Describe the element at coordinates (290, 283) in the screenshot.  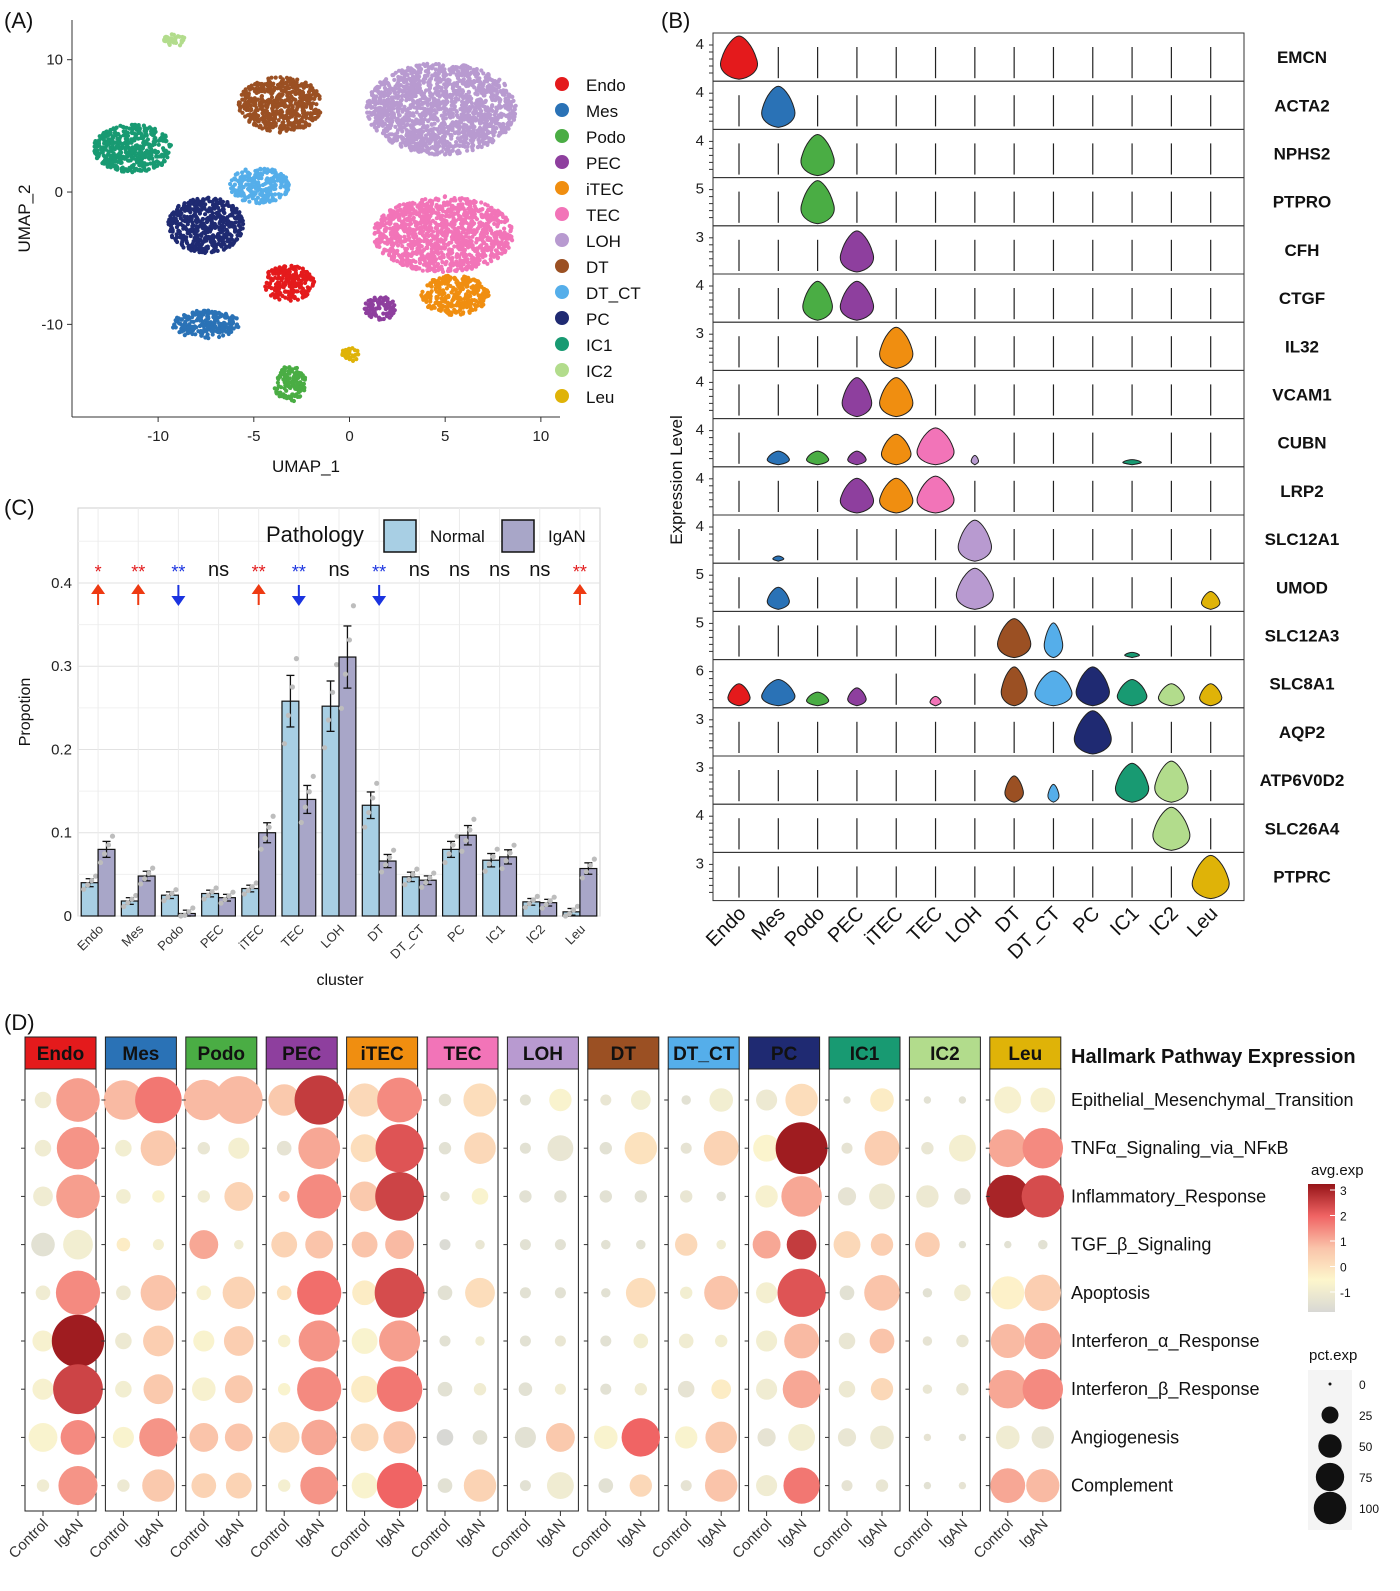
I see `cluster-points-endo` at that location.